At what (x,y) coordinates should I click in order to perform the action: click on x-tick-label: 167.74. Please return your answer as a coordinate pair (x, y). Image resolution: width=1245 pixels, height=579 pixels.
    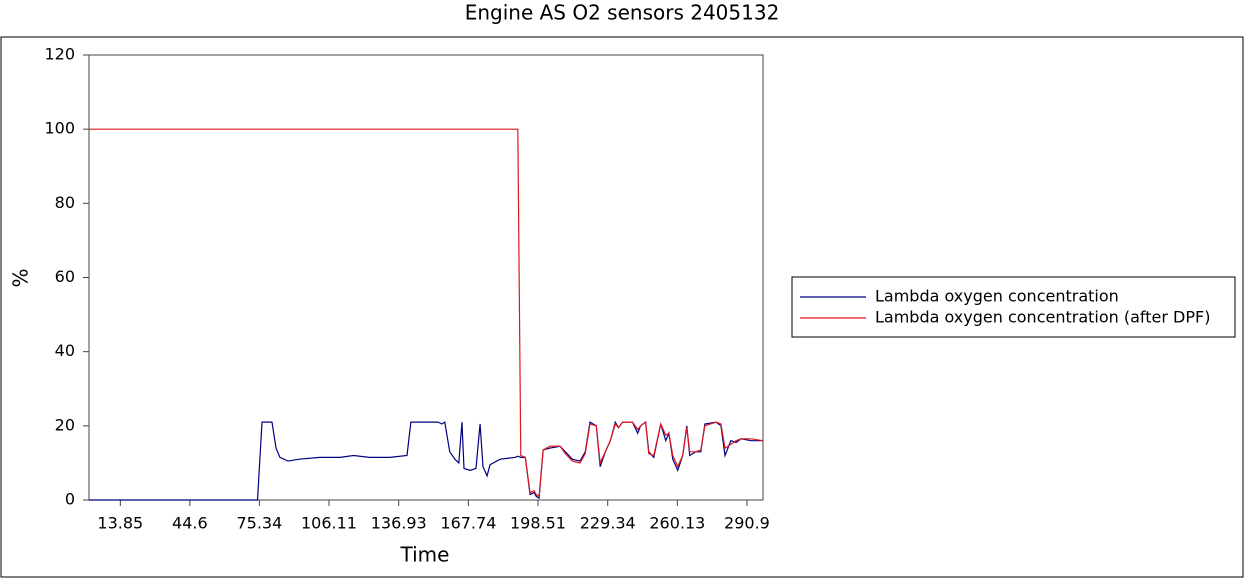
    Looking at the image, I should click on (468, 523).